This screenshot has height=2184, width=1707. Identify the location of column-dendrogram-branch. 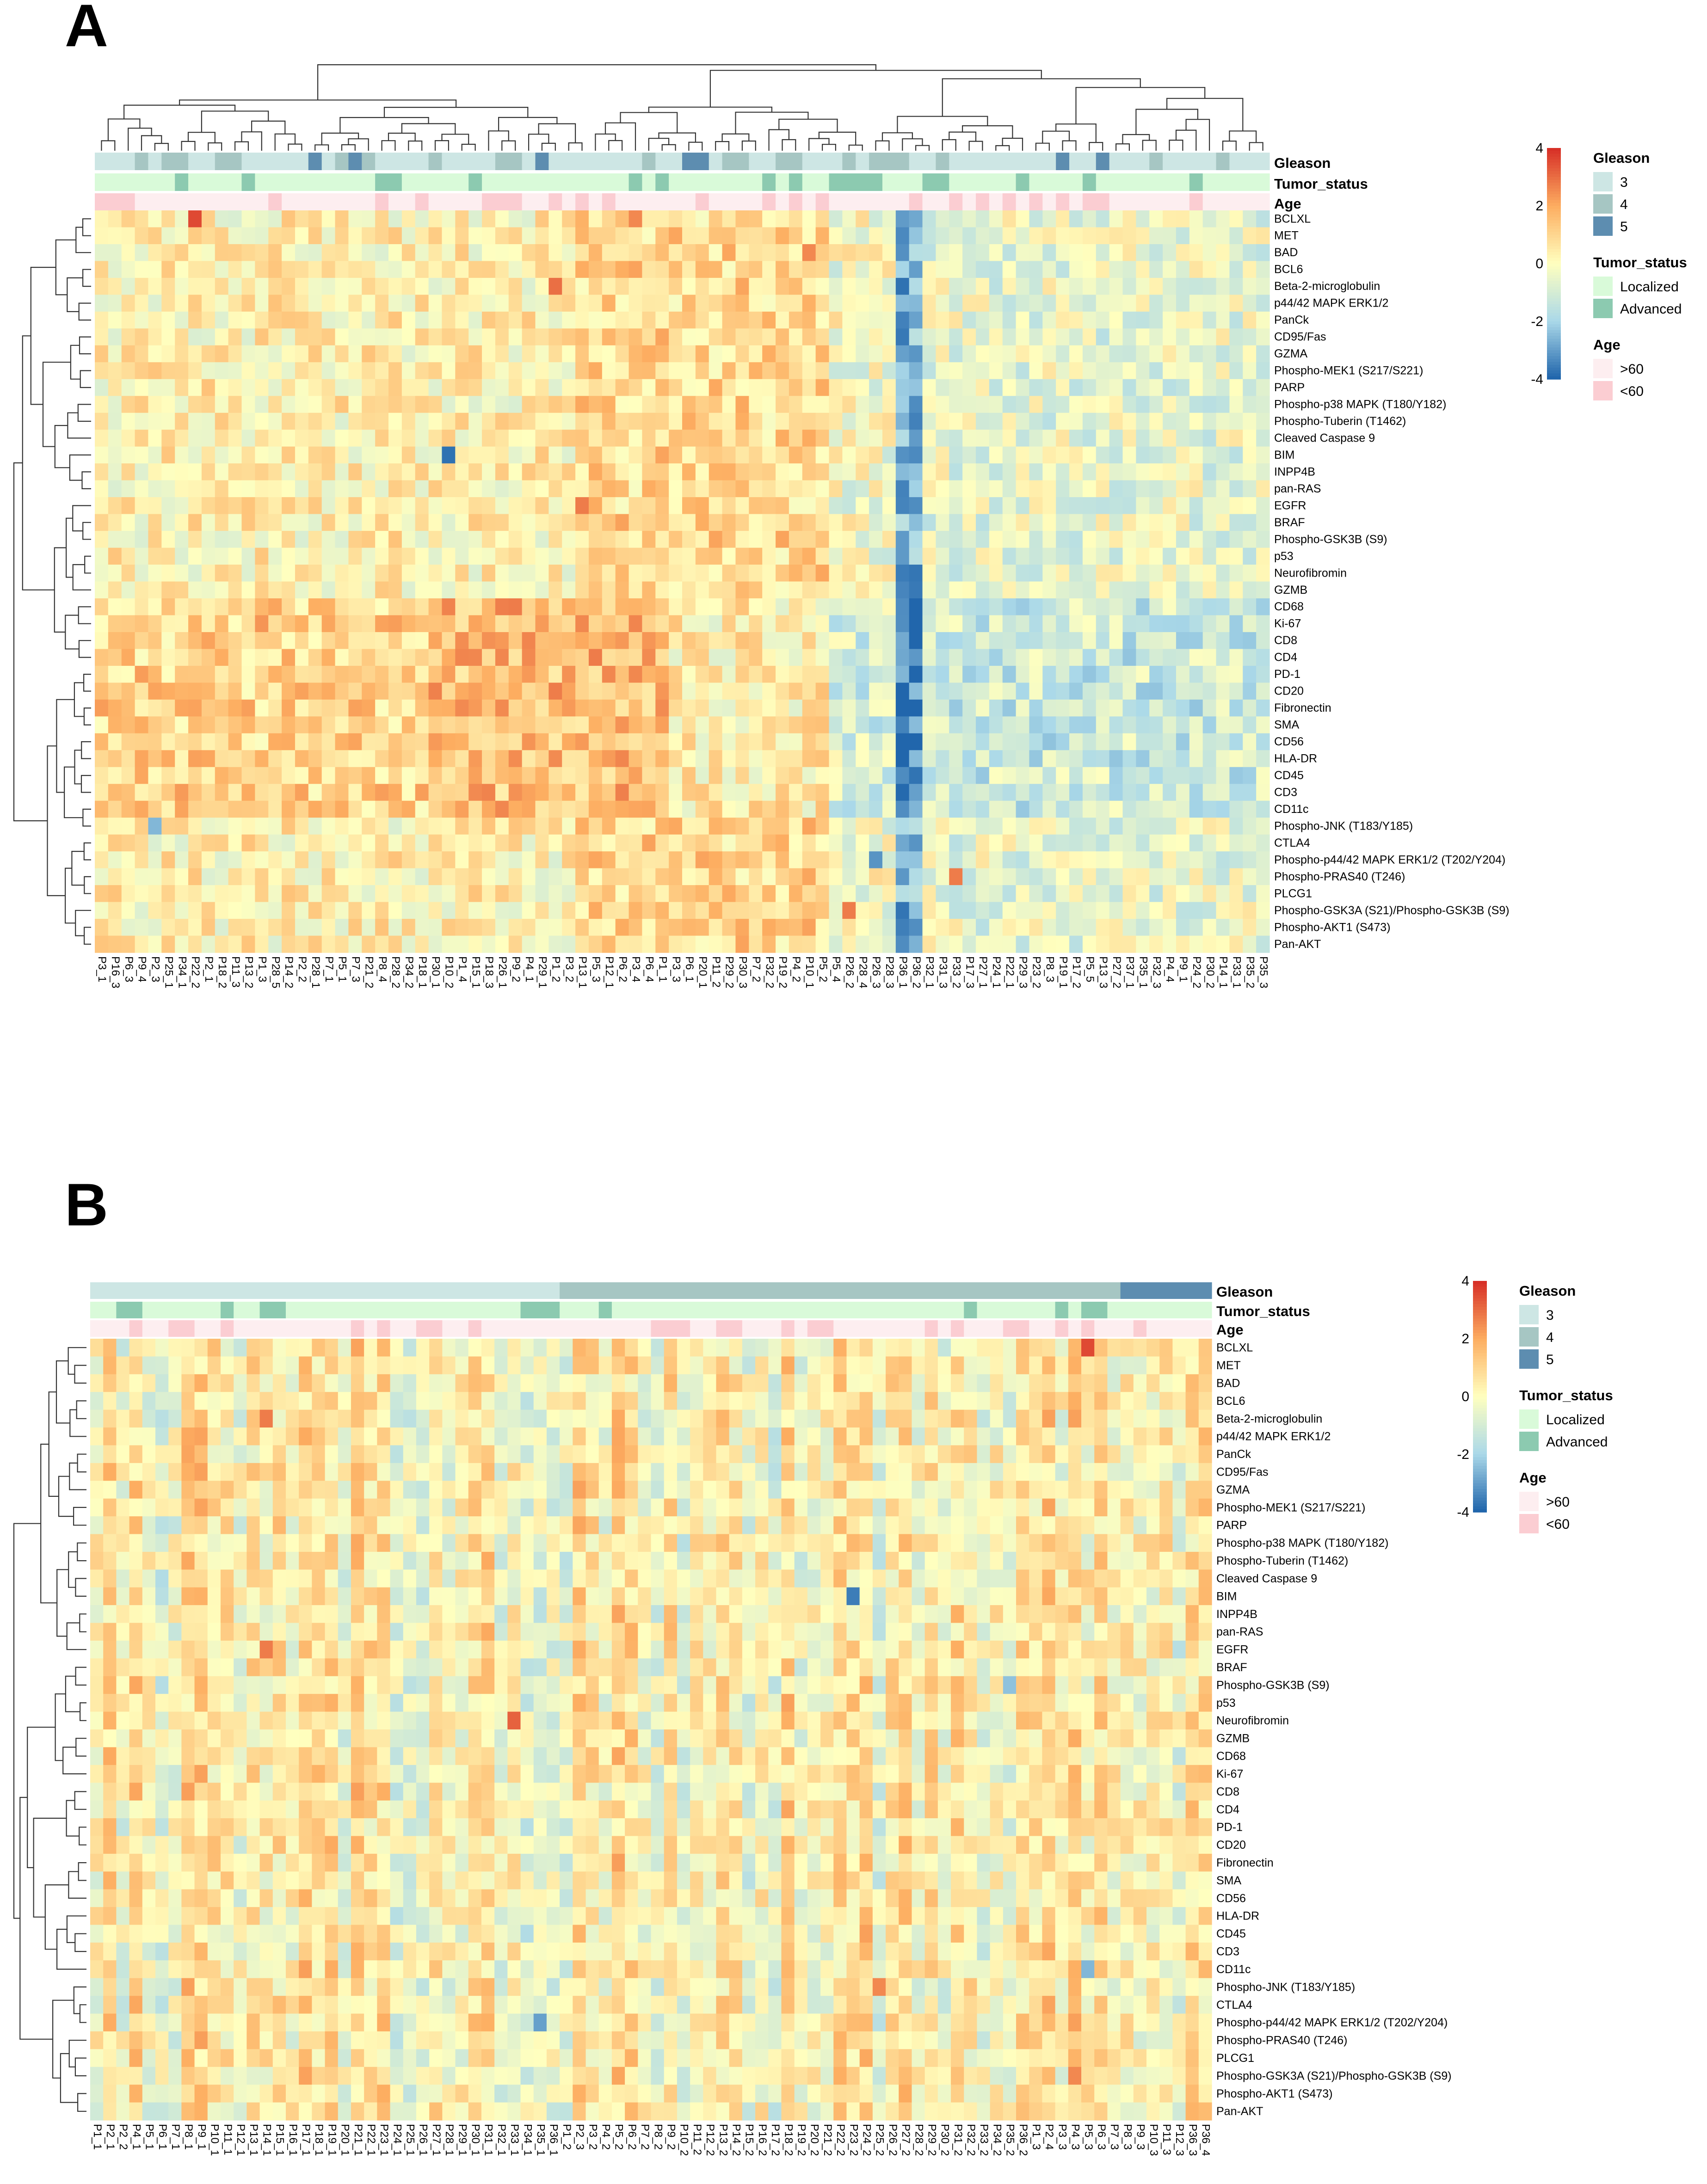
(189, 146).